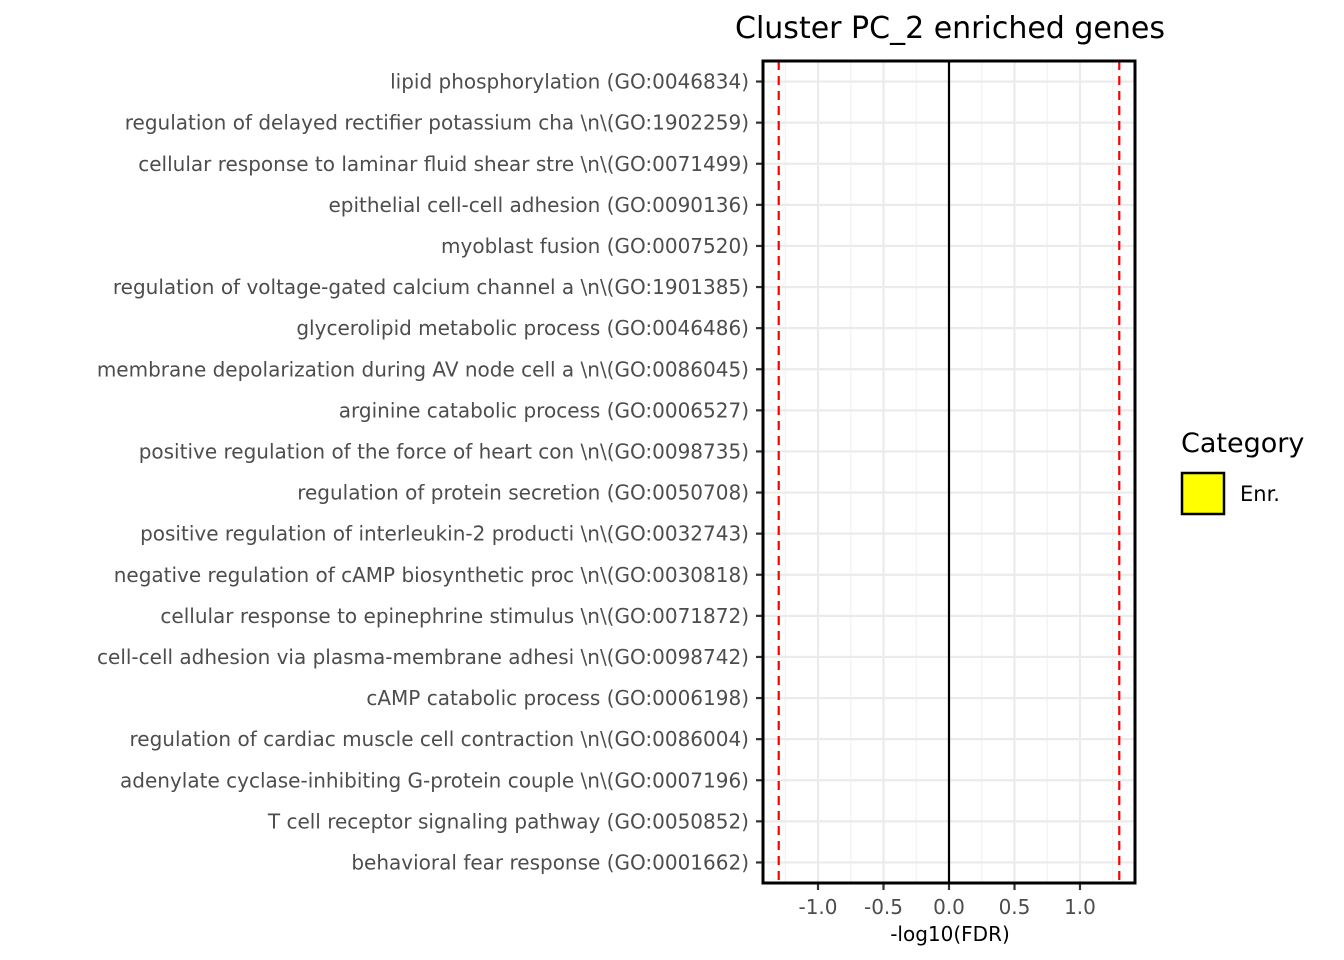 This screenshot has width=1344, height=960. I want to click on legend: Category Enr., so click(1242, 472).